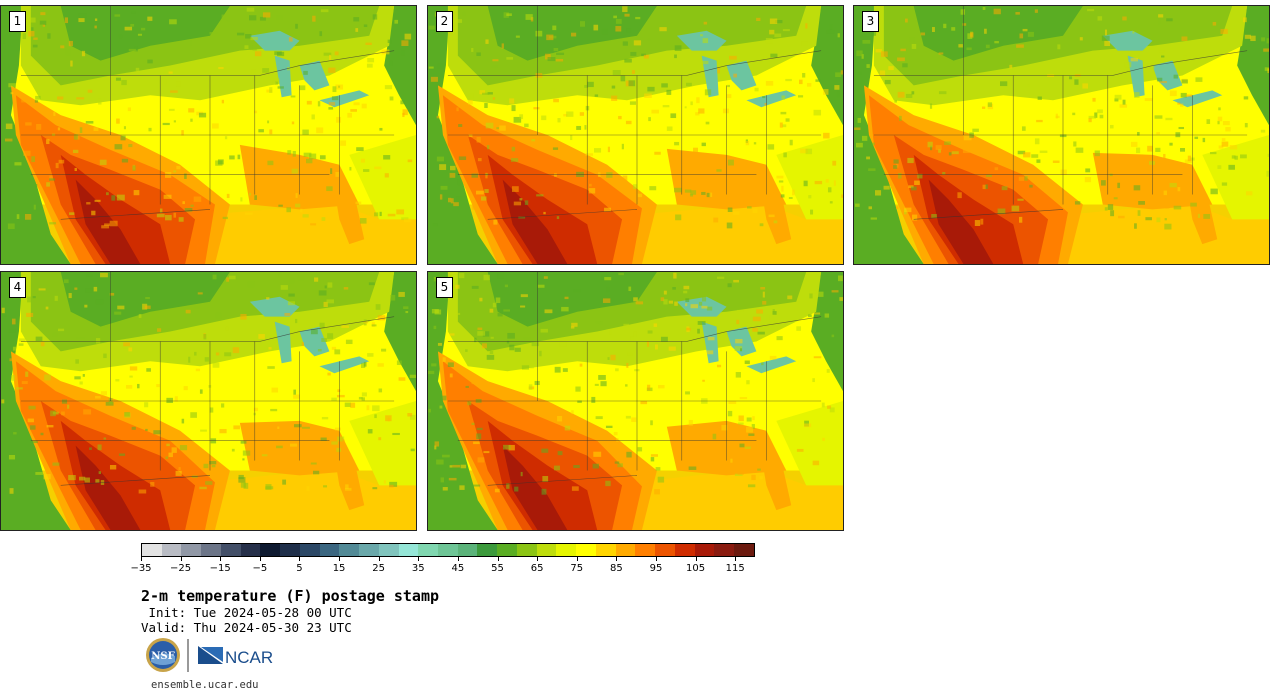 Image resolution: width=1280 pixels, height=696 pixels. I want to click on temperature-map, so click(1061, 135).